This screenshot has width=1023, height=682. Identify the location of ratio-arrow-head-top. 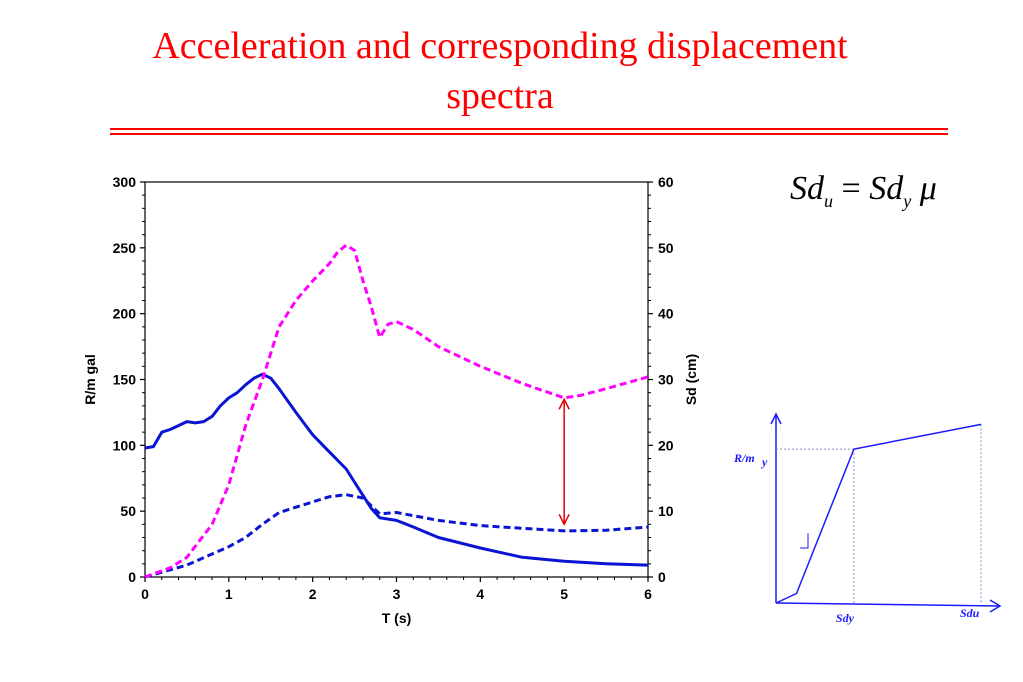
(564, 403).